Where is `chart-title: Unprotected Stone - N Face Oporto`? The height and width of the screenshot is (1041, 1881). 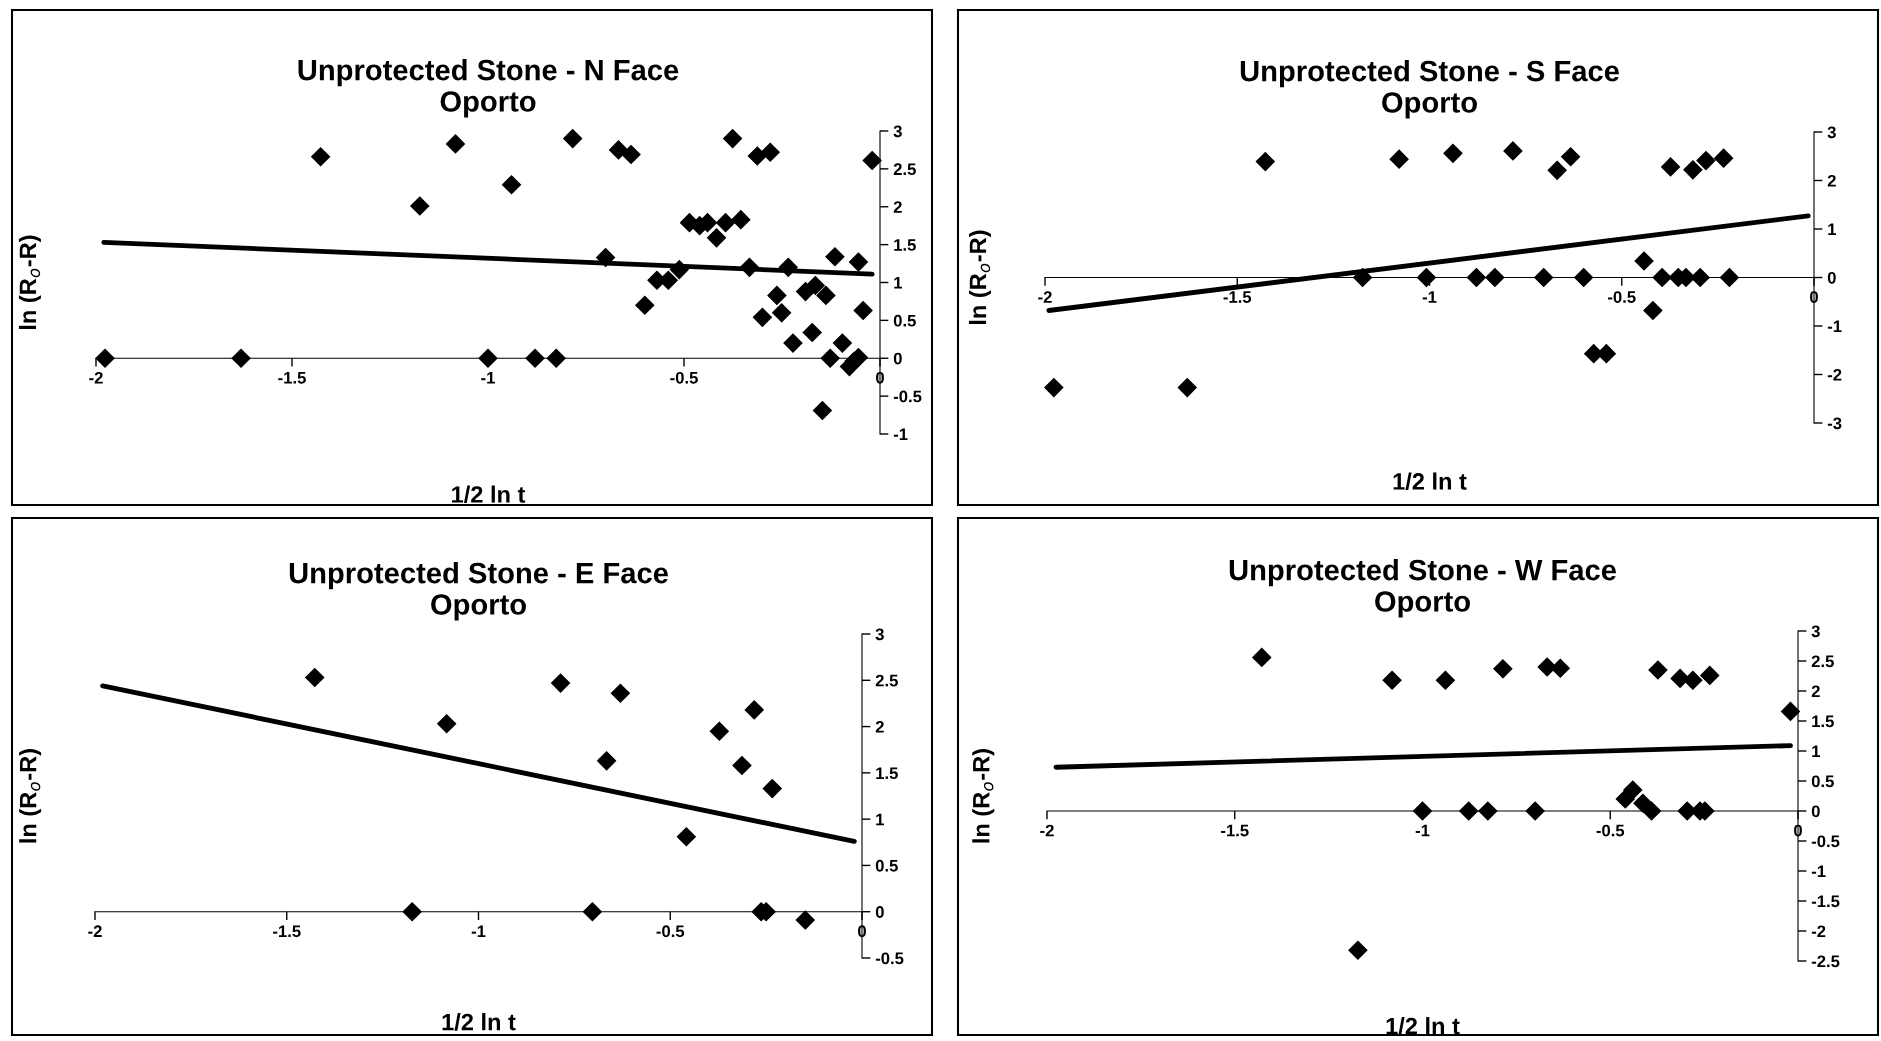
chart-title: Unprotected Stone - N Face Oporto is located at coordinates (488, 88).